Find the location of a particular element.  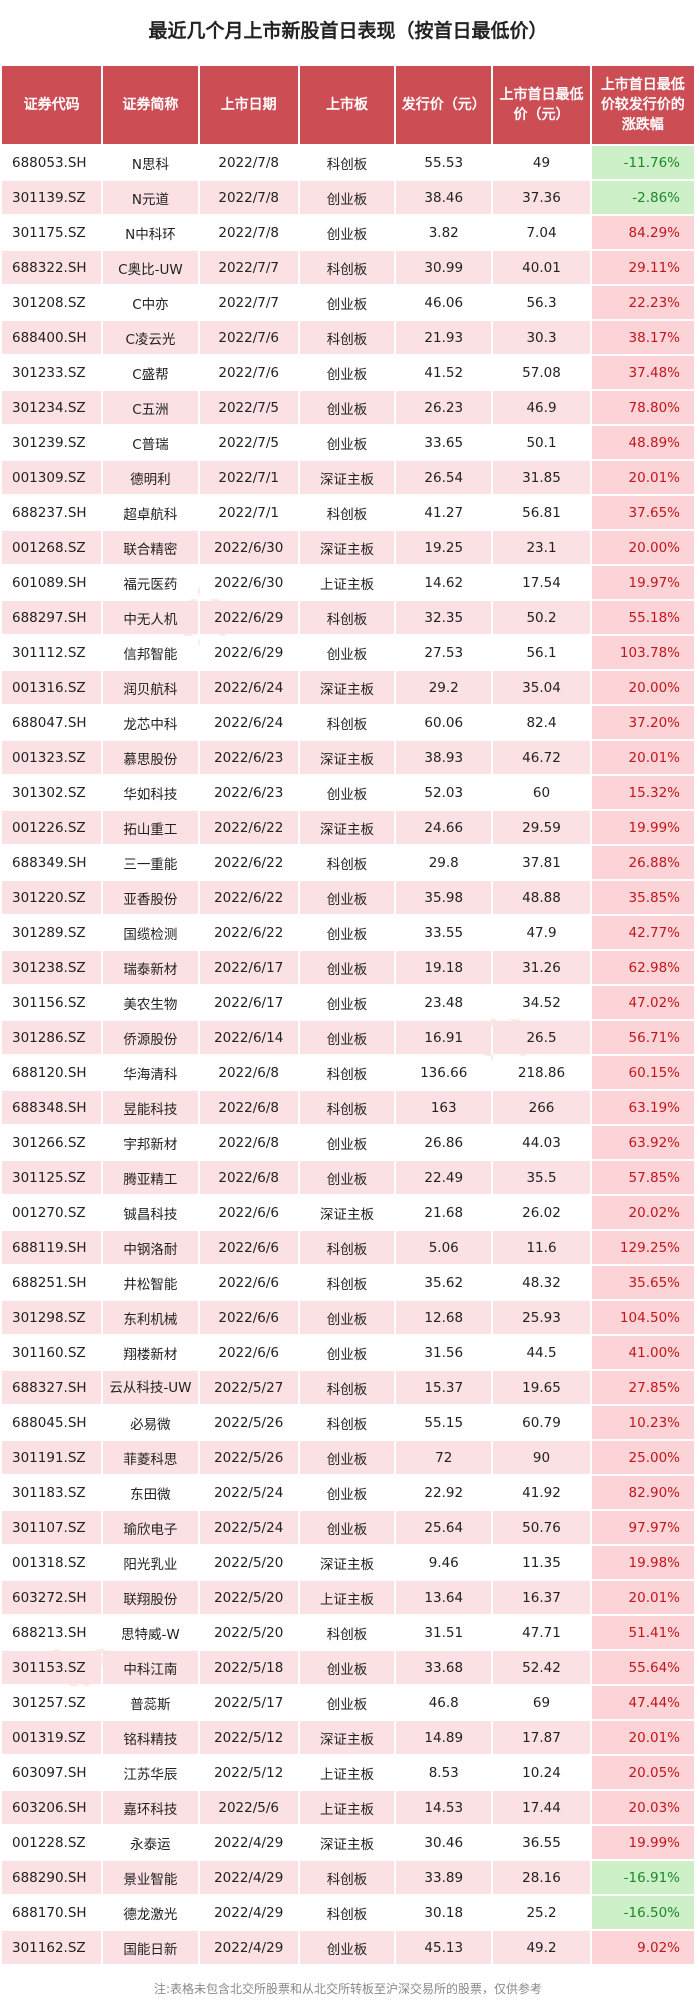

cell-issue-price: 9.46 is located at coordinates (444, 1562).